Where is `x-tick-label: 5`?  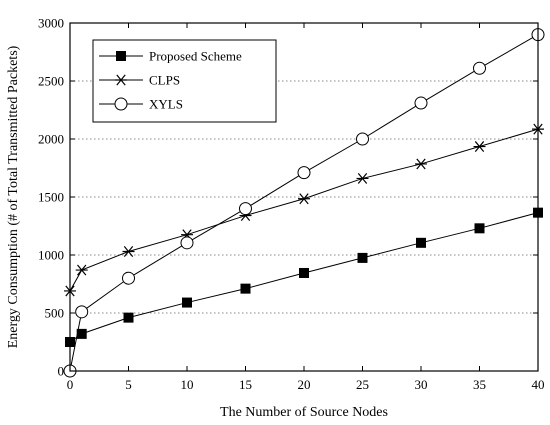
x-tick-label: 5 is located at coordinates (128, 384).